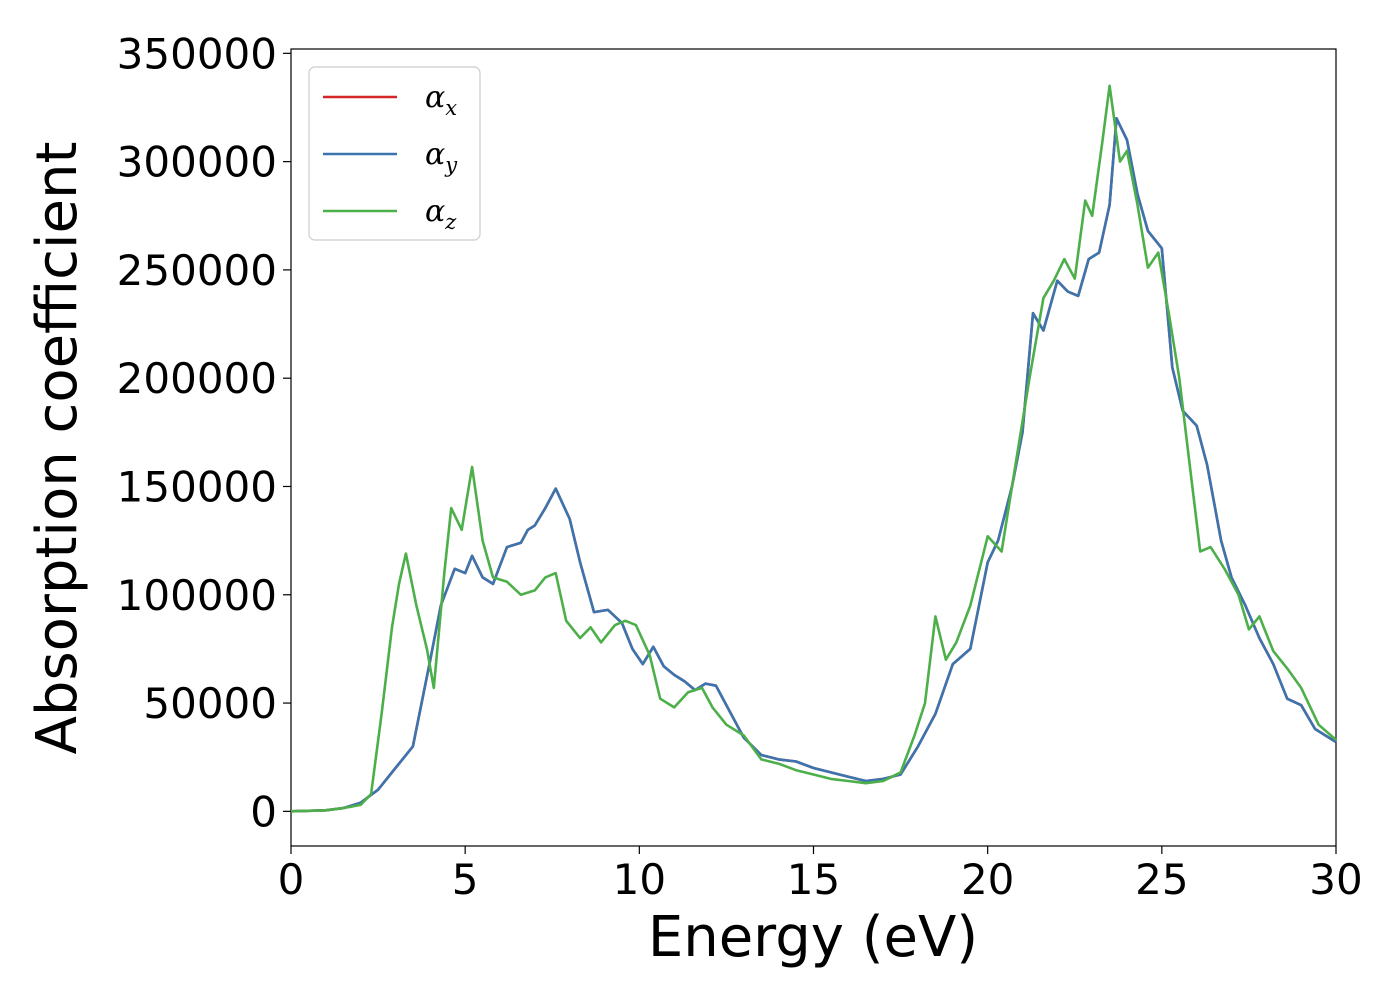  Describe the element at coordinates (263, 811) in the screenshot. I see `y-tick-label: 0` at that location.